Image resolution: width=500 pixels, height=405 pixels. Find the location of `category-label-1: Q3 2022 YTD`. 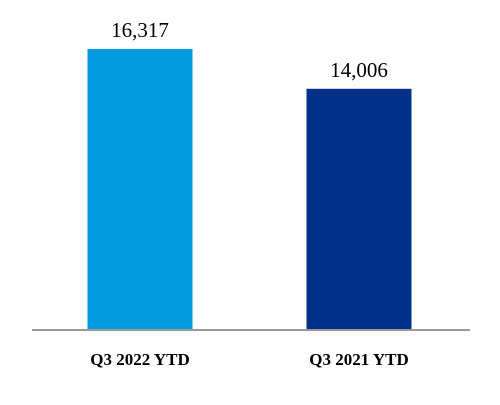

category-label-1: Q3 2022 YTD is located at coordinates (140, 359).